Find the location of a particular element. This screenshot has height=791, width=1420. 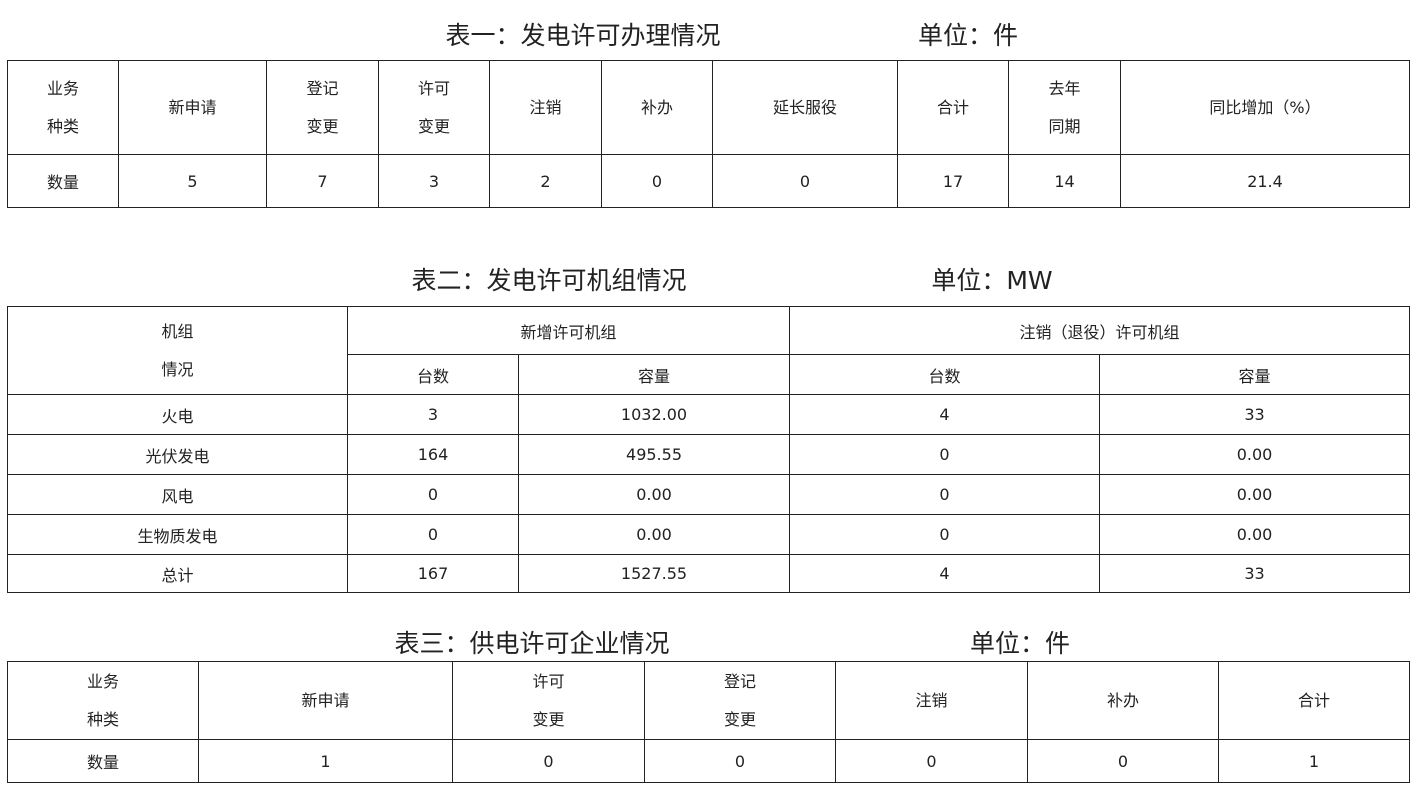

table3-unit: 单位：件 is located at coordinates (1020, 643).